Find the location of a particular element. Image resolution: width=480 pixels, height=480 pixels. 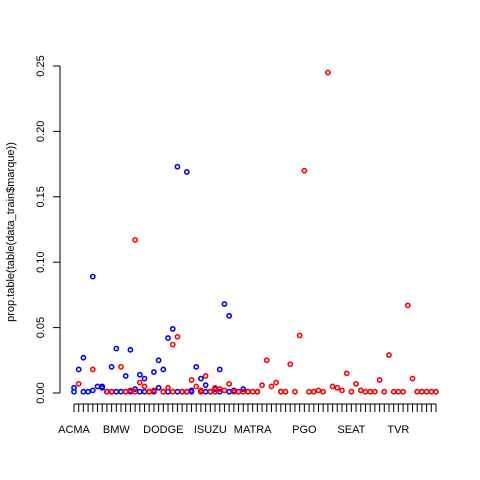

x-tick-label: SEAT is located at coordinates (351, 430).